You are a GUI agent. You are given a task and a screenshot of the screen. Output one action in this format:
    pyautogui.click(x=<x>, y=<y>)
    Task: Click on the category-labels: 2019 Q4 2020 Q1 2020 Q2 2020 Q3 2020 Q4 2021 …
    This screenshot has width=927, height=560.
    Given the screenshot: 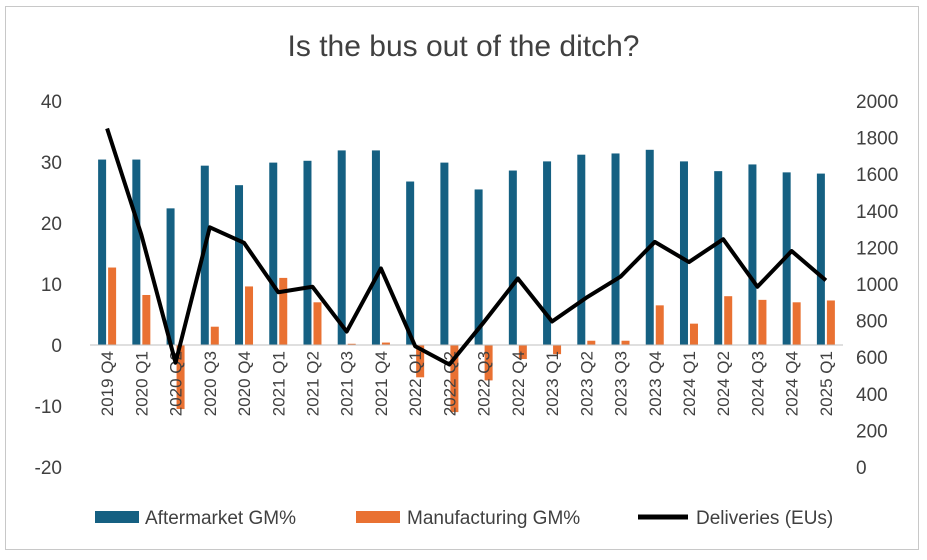 What is the action you would take?
    pyautogui.click(x=467, y=383)
    